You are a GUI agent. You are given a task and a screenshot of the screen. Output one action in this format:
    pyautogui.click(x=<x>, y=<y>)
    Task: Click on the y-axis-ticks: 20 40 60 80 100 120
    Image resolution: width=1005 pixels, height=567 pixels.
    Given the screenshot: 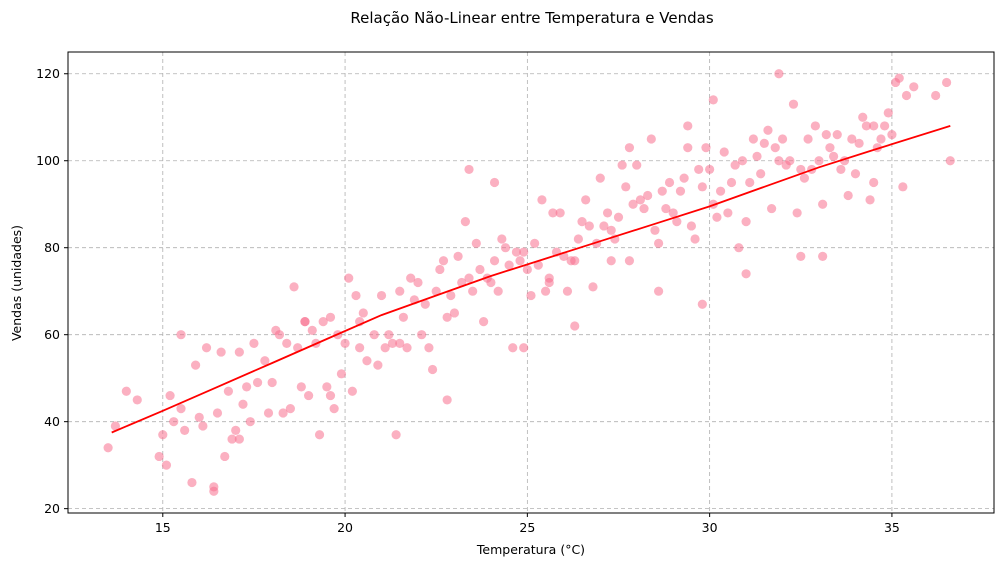 What is the action you would take?
    pyautogui.click(x=52, y=291)
    